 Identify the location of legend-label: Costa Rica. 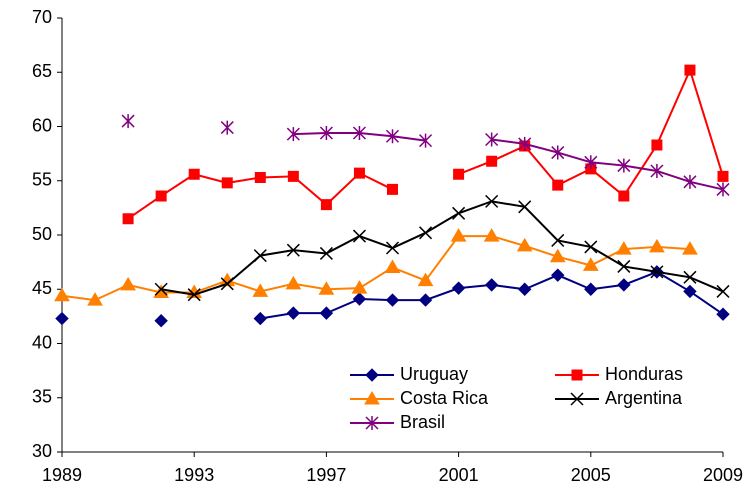
(444, 398).